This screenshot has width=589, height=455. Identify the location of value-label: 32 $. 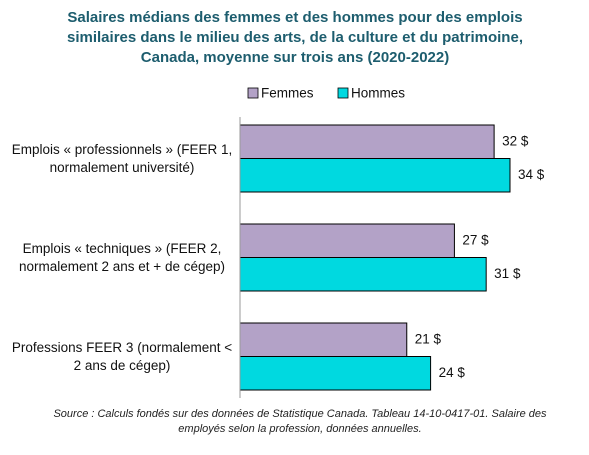
(515, 140).